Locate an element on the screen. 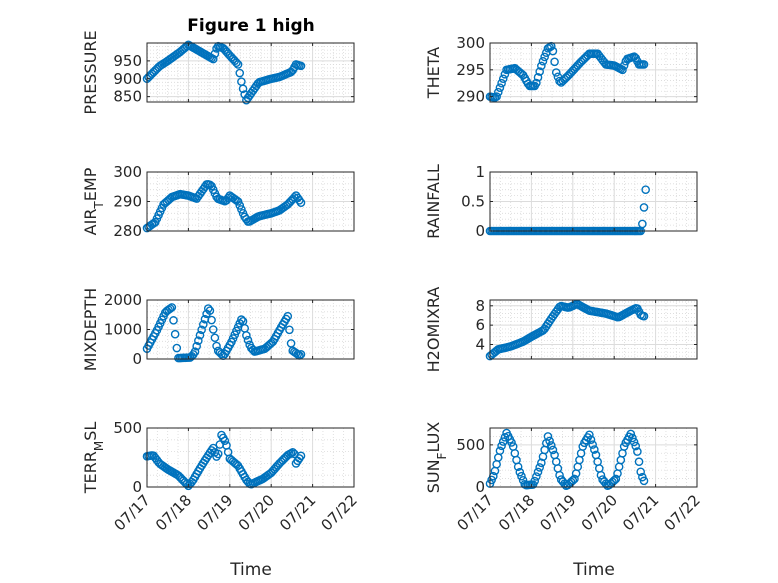  y-tick-label: 850 is located at coordinates (127, 97).